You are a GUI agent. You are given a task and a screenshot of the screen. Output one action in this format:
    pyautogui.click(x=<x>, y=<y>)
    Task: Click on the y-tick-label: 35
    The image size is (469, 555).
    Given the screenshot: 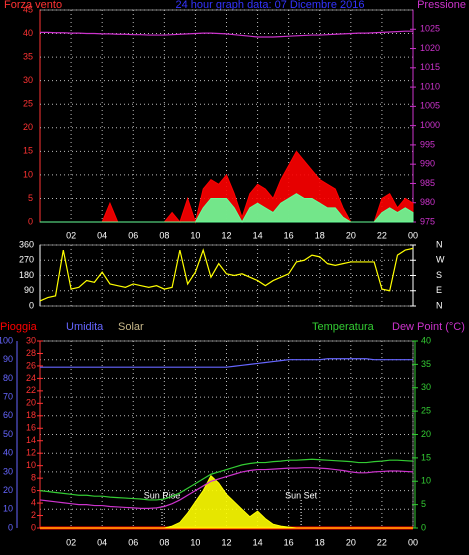 What is the action you would take?
    pyautogui.click(x=28, y=56)
    